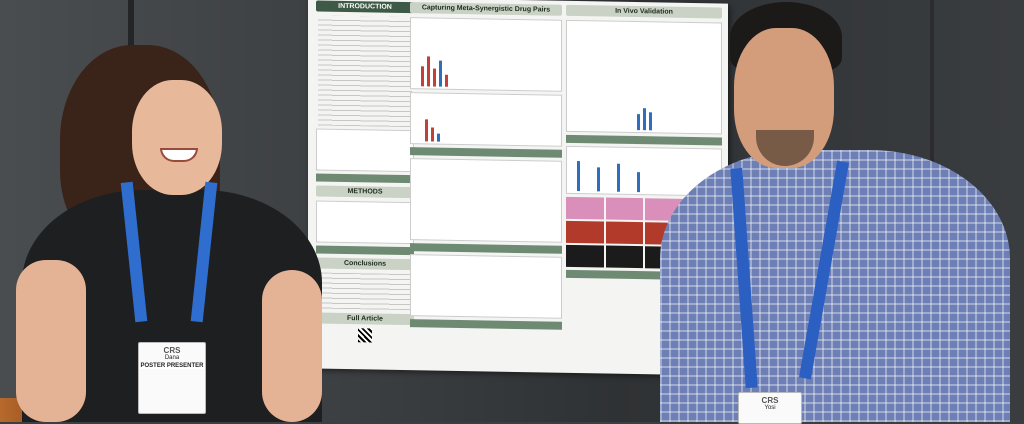  I want to click on intro-caption-bar, so click(365, 178).